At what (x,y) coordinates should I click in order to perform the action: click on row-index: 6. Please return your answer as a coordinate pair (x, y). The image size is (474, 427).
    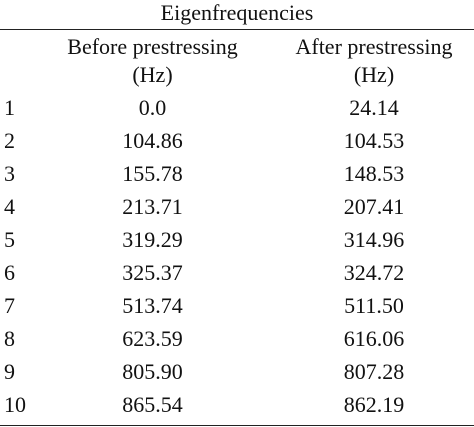
    Looking at the image, I should click on (9, 272).